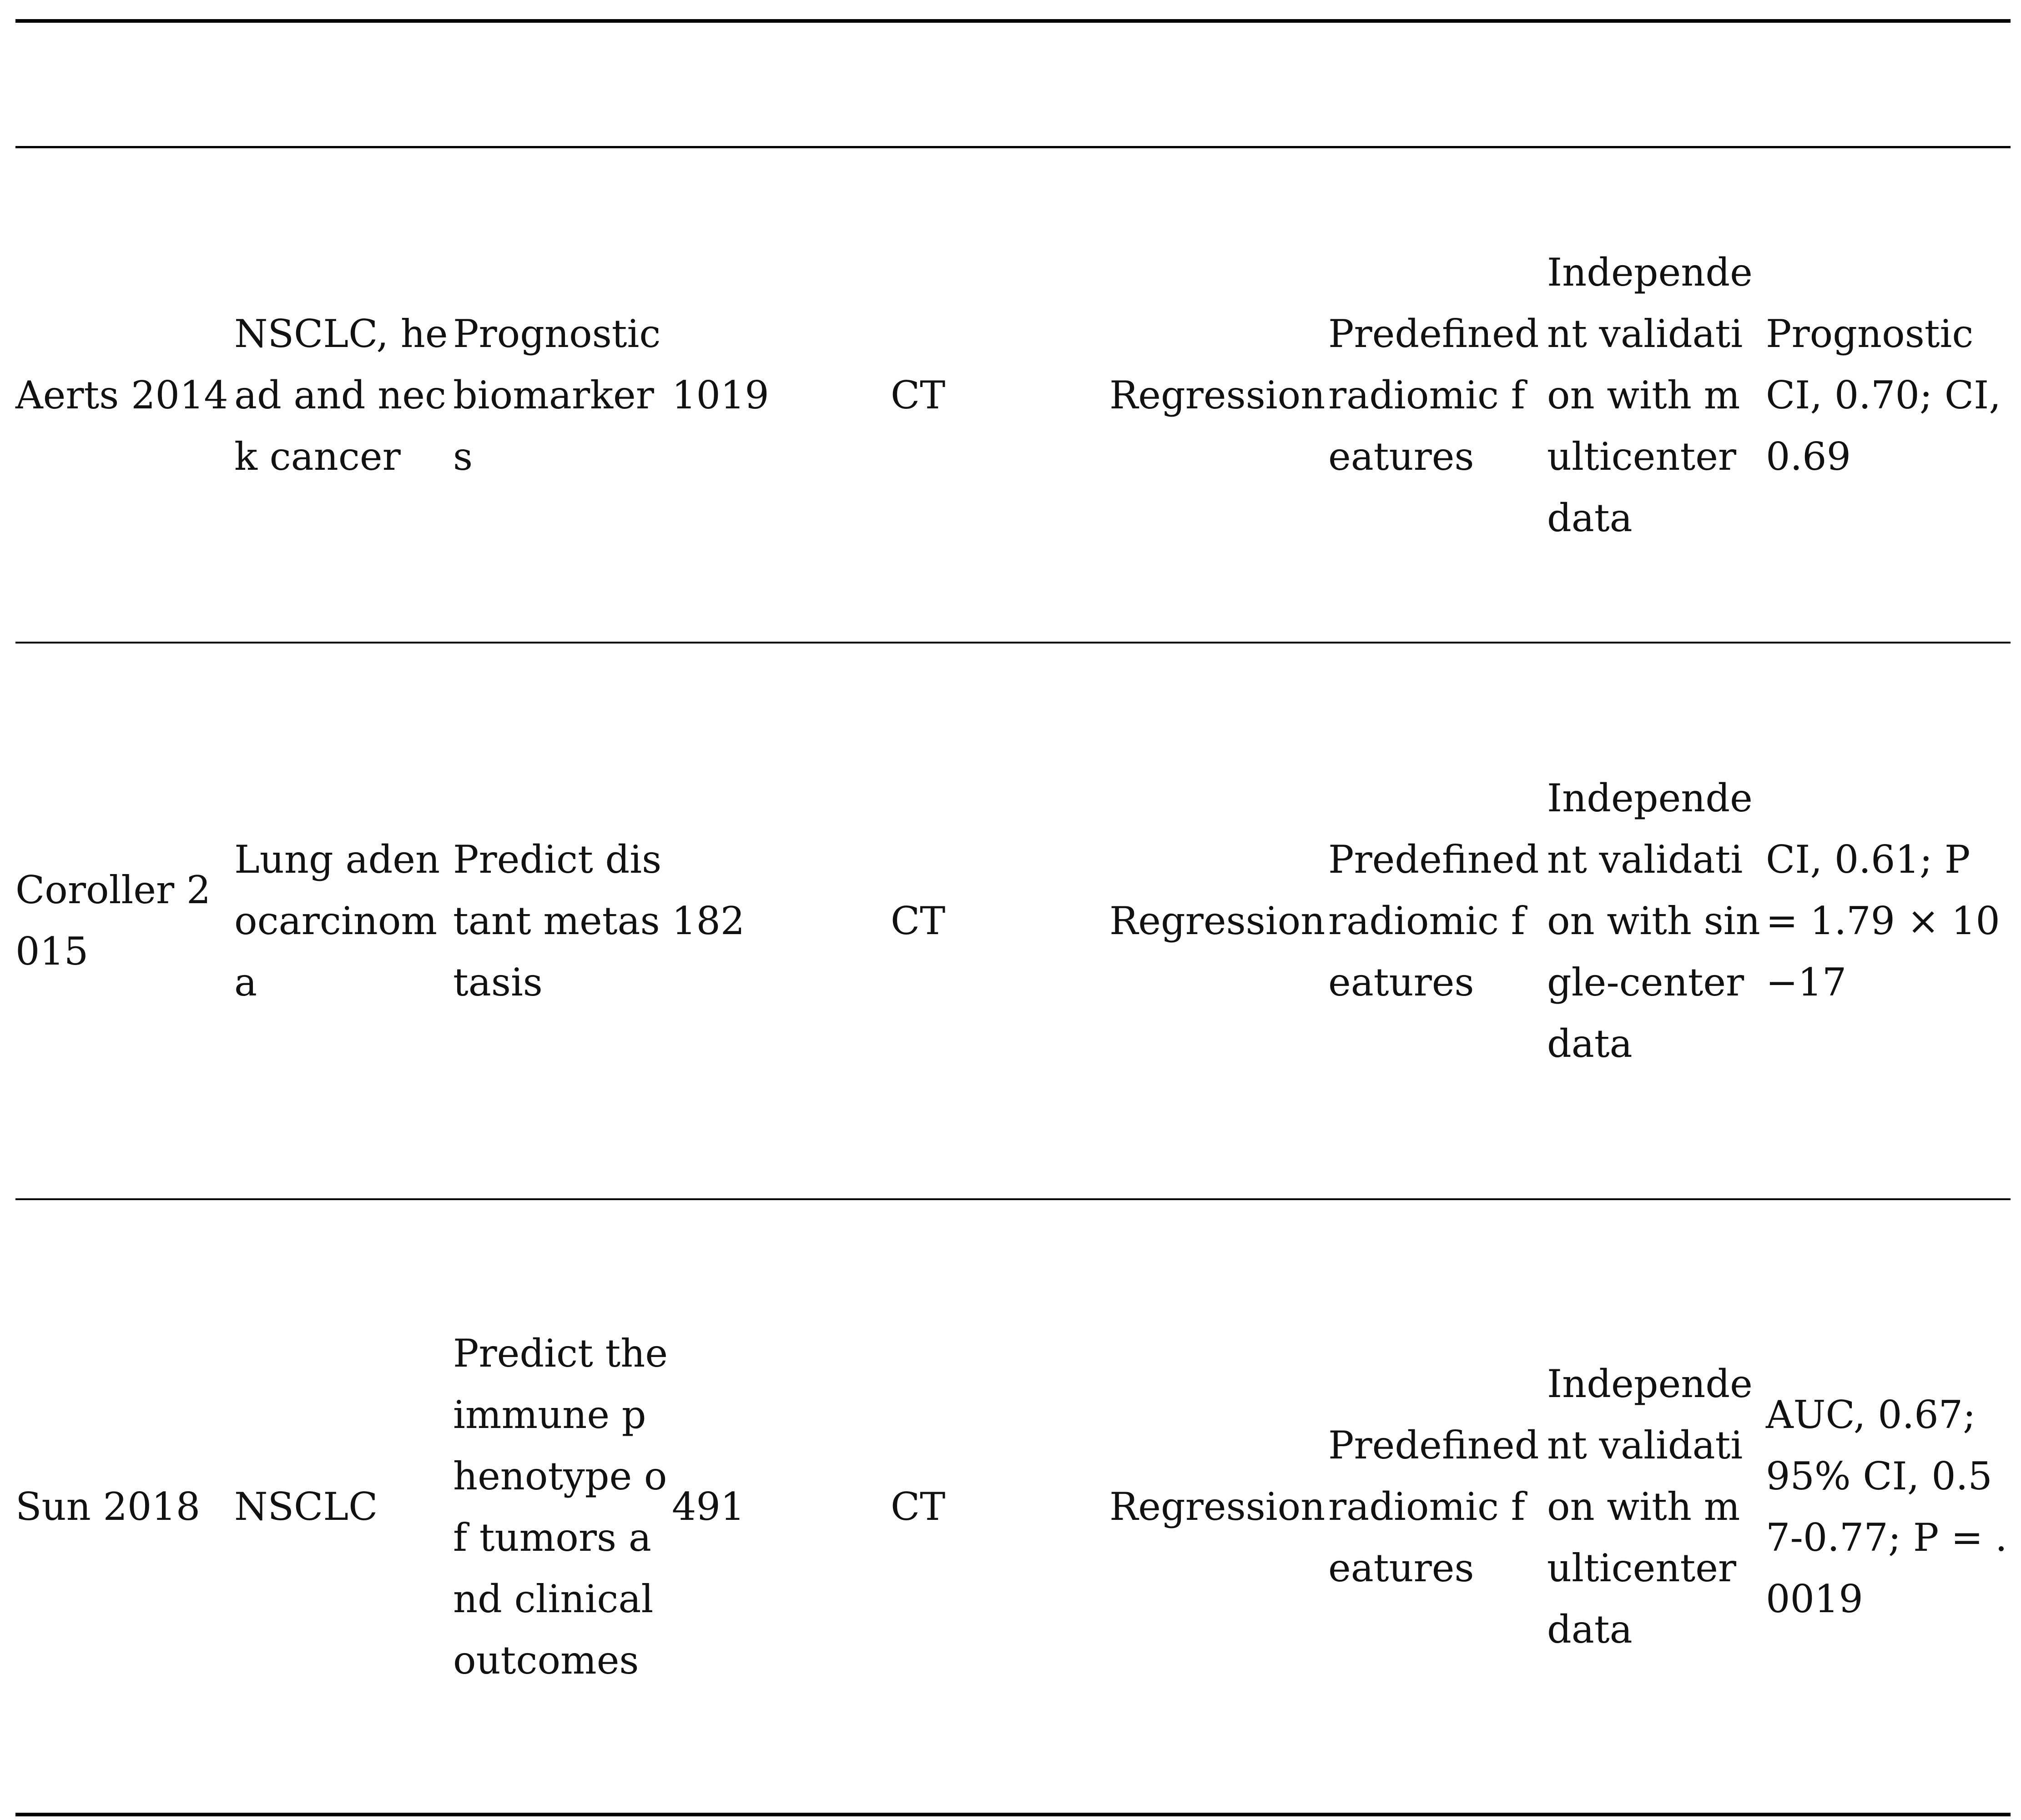  Describe the element at coordinates (1013, 21) in the screenshot. I see `top-rule` at that location.